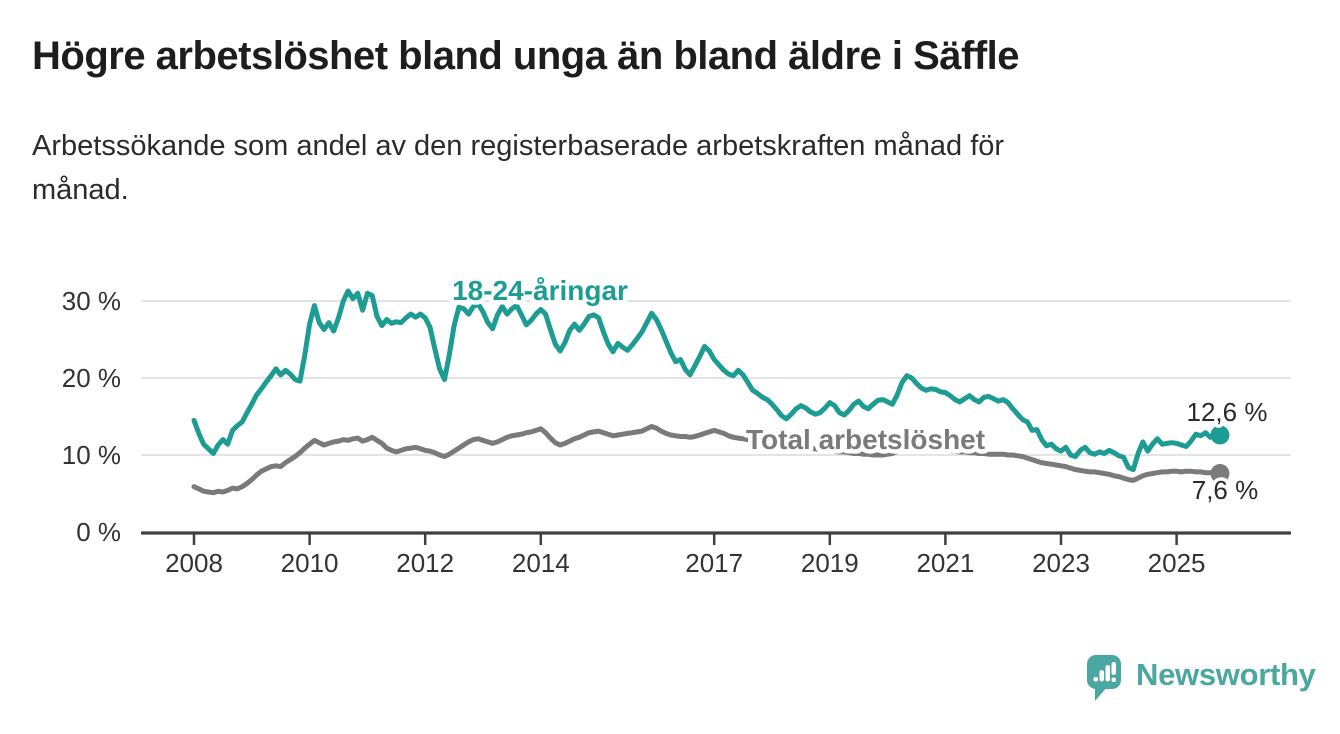 The image size is (1340, 734). What do you see at coordinates (1113, 679) in the screenshot?
I see `exclamation-dot` at bounding box center [1113, 679].